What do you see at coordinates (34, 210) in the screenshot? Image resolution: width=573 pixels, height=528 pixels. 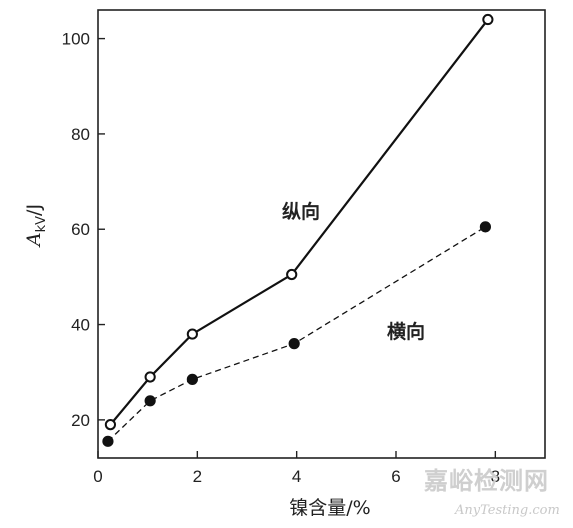 I see `y-axis-title-unit: /J` at bounding box center [34, 210].